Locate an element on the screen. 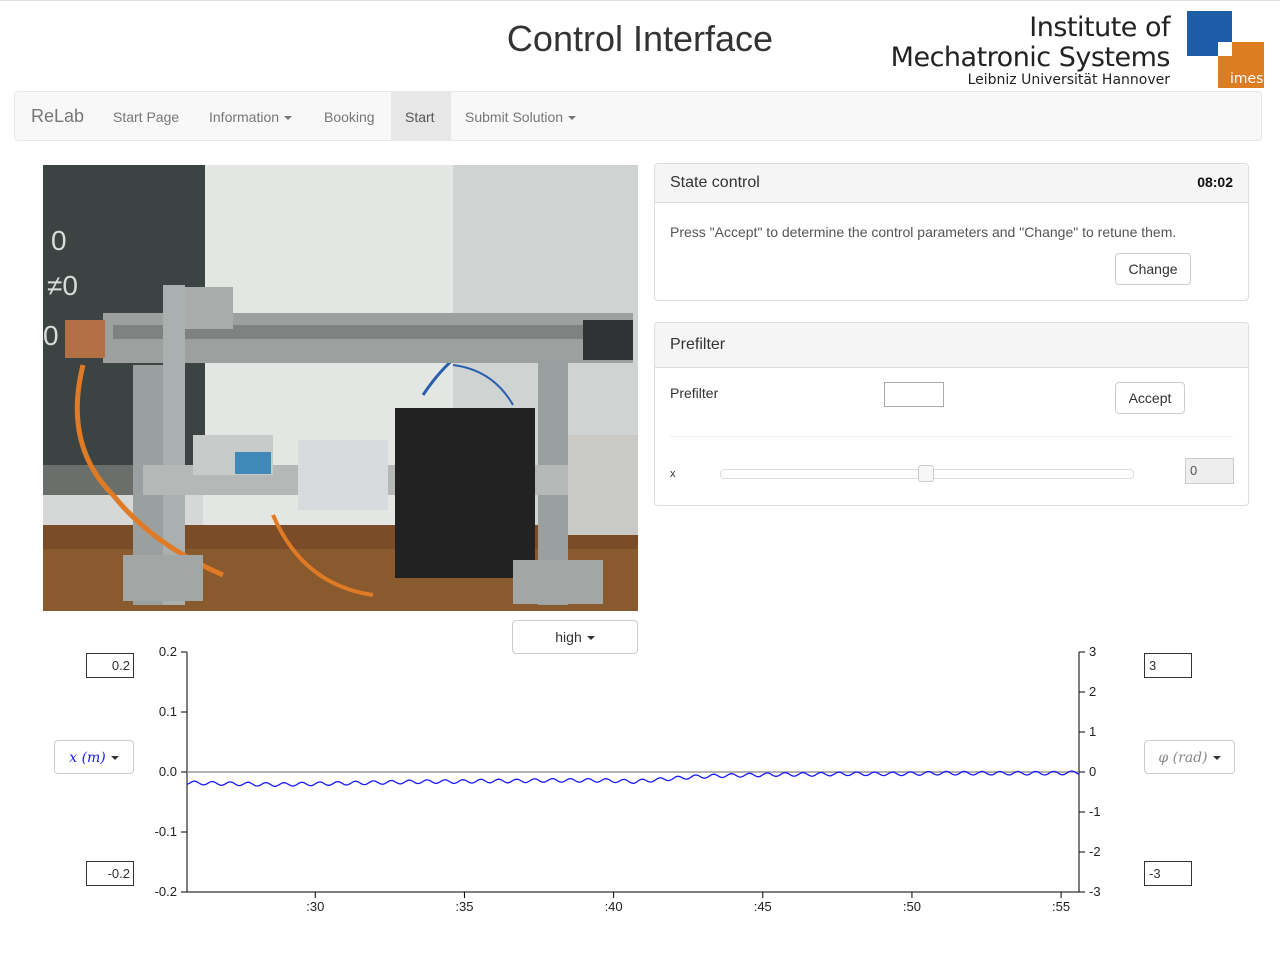 The image size is (1280, 962). left-axis-signal-dropdown: x (m) is located at coordinates (94, 757).